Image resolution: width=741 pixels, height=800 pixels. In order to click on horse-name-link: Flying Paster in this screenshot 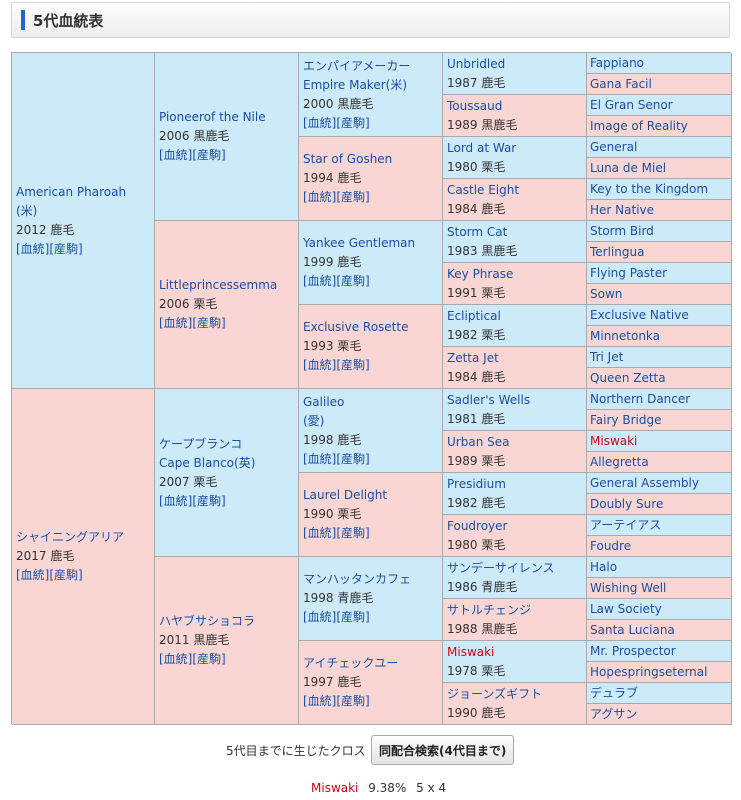, I will do `click(629, 273)`.